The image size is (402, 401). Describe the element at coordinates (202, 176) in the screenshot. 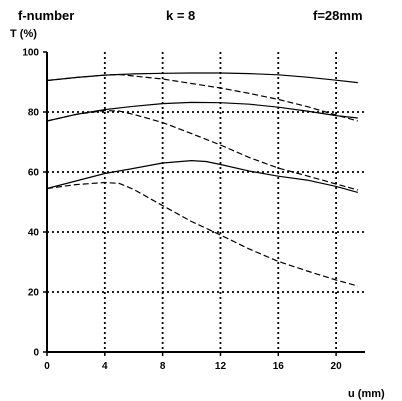

I see `series-line-5-solid` at that location.